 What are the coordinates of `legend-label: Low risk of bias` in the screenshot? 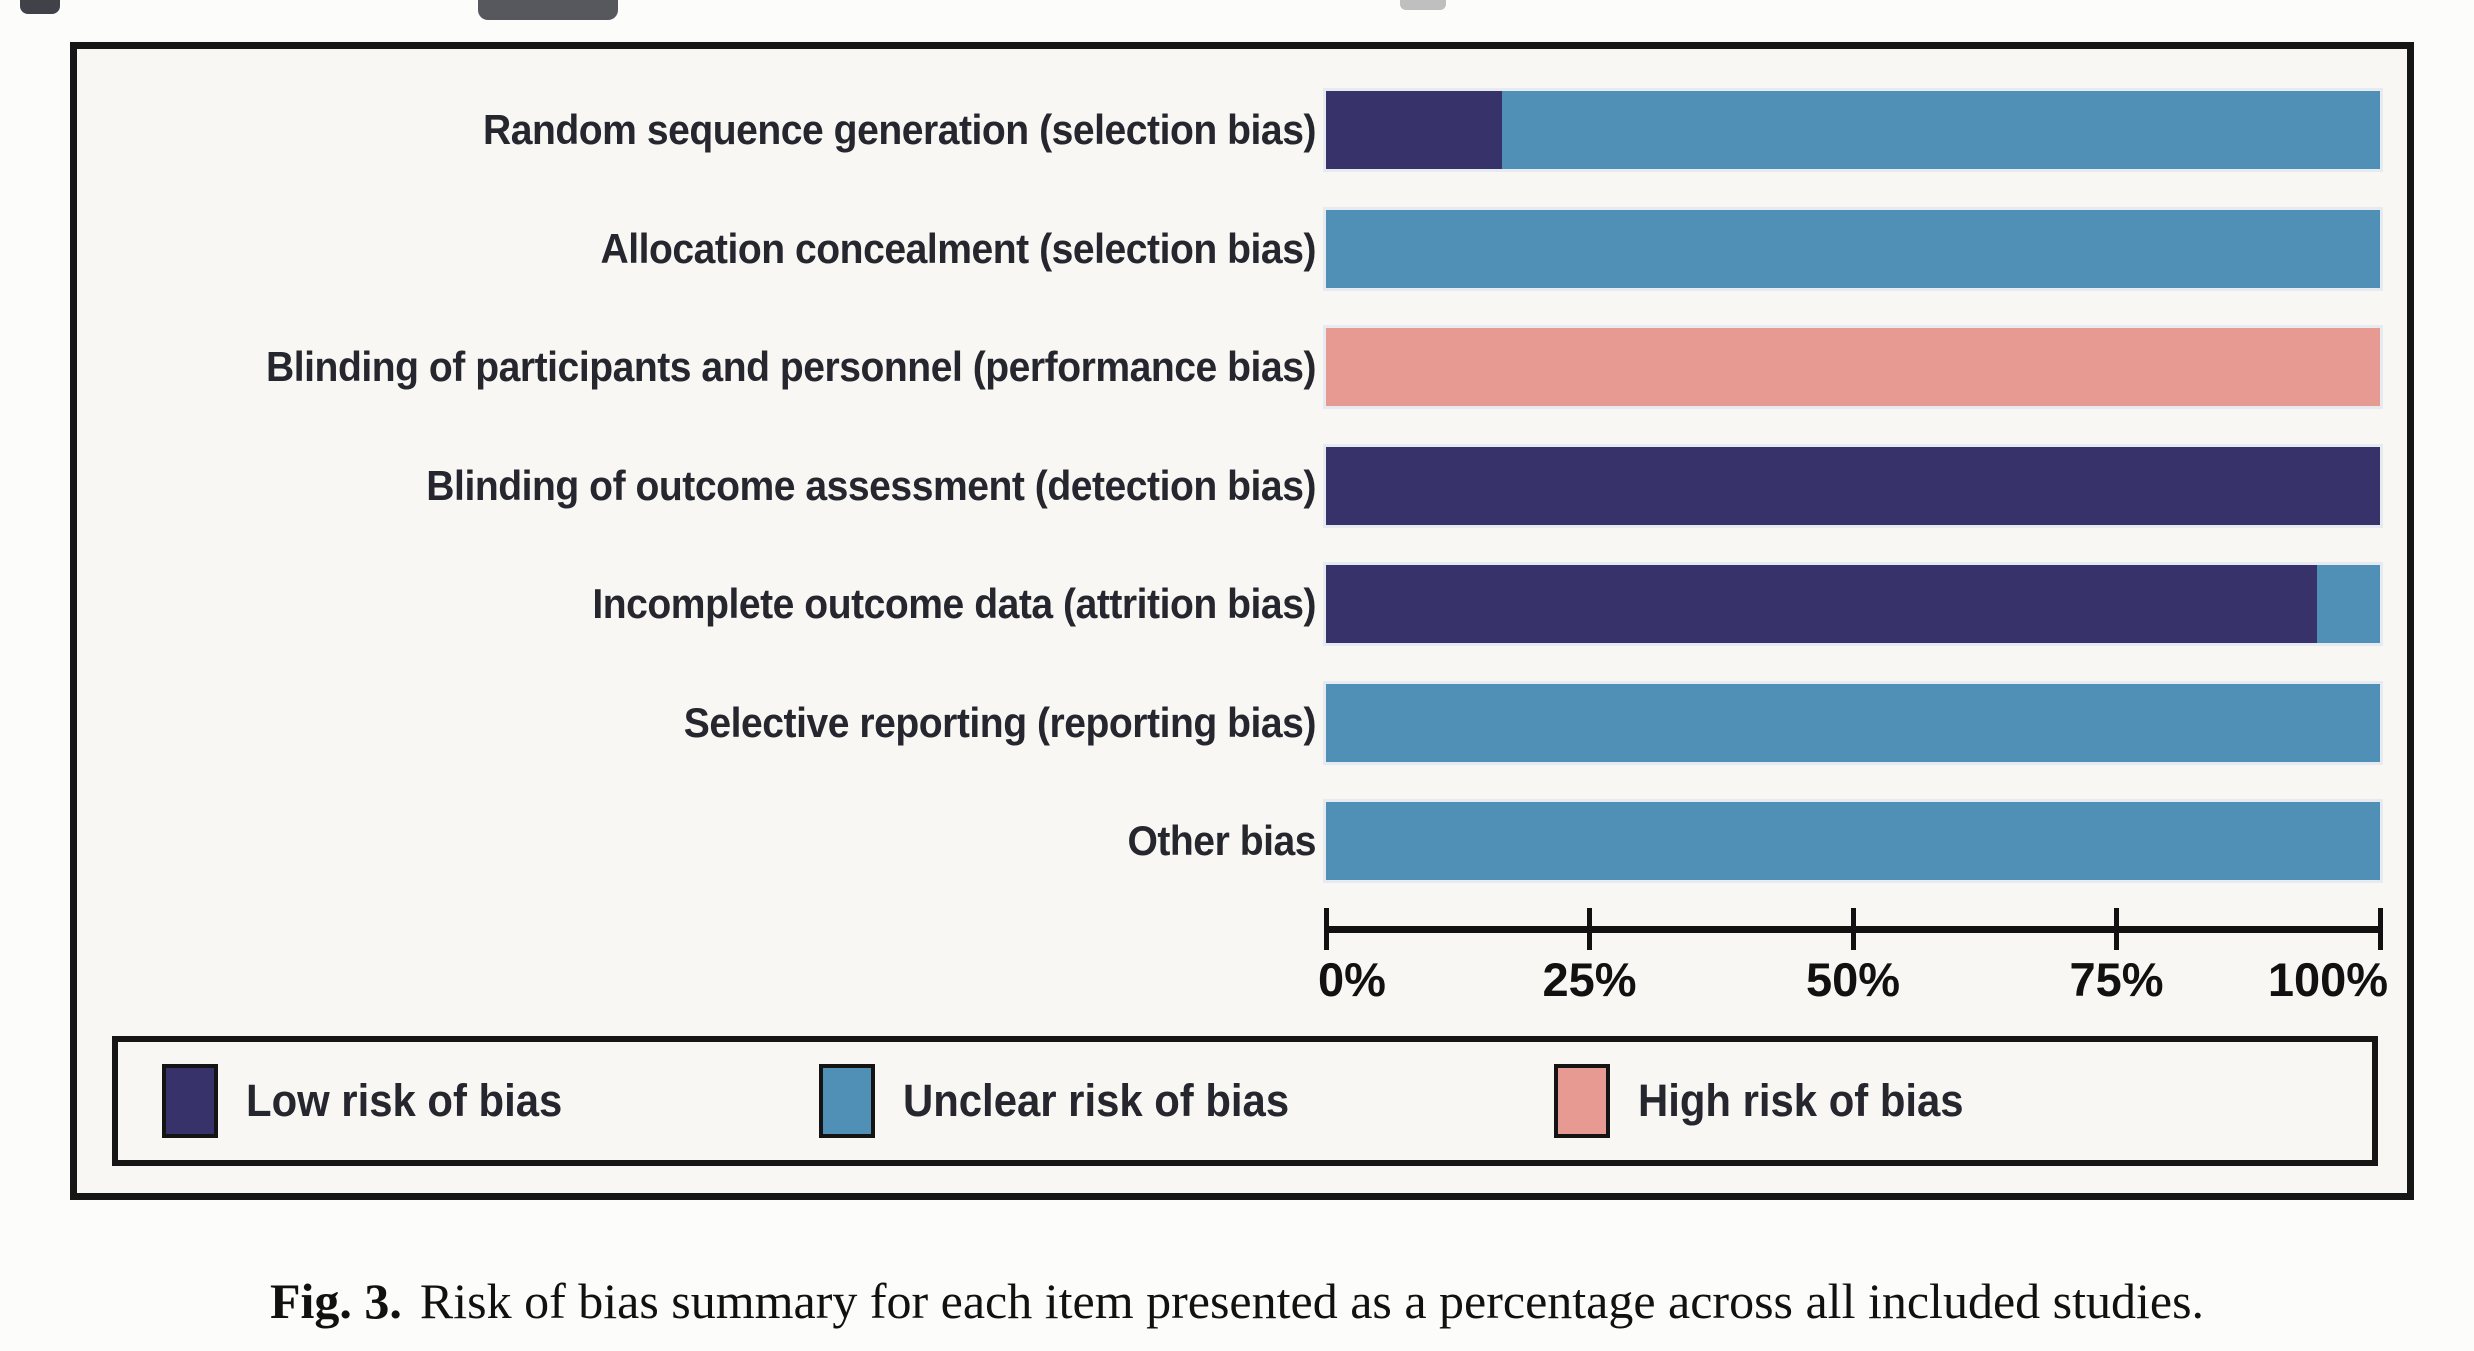 It's located at (404, 1100).